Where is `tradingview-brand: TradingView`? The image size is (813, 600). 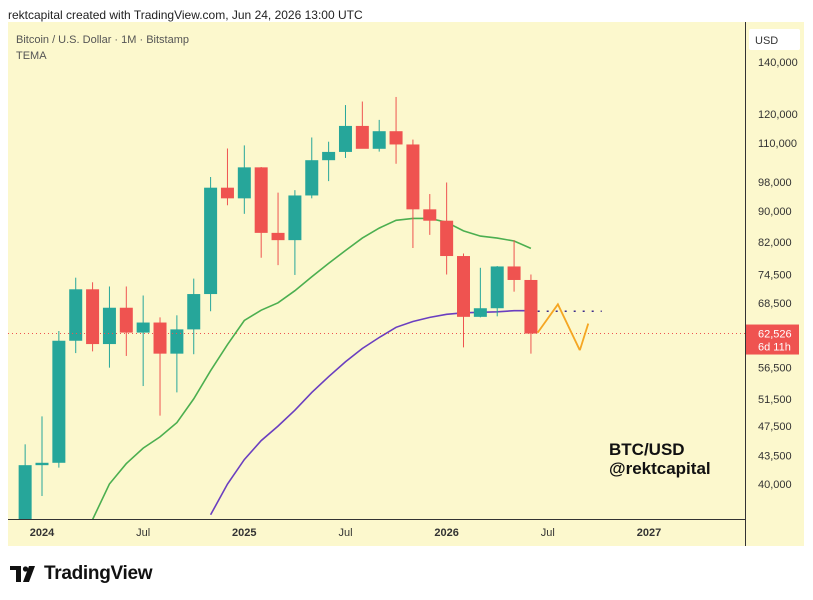 tradingview-brand: TradingView is located at coordinates (81, 574).